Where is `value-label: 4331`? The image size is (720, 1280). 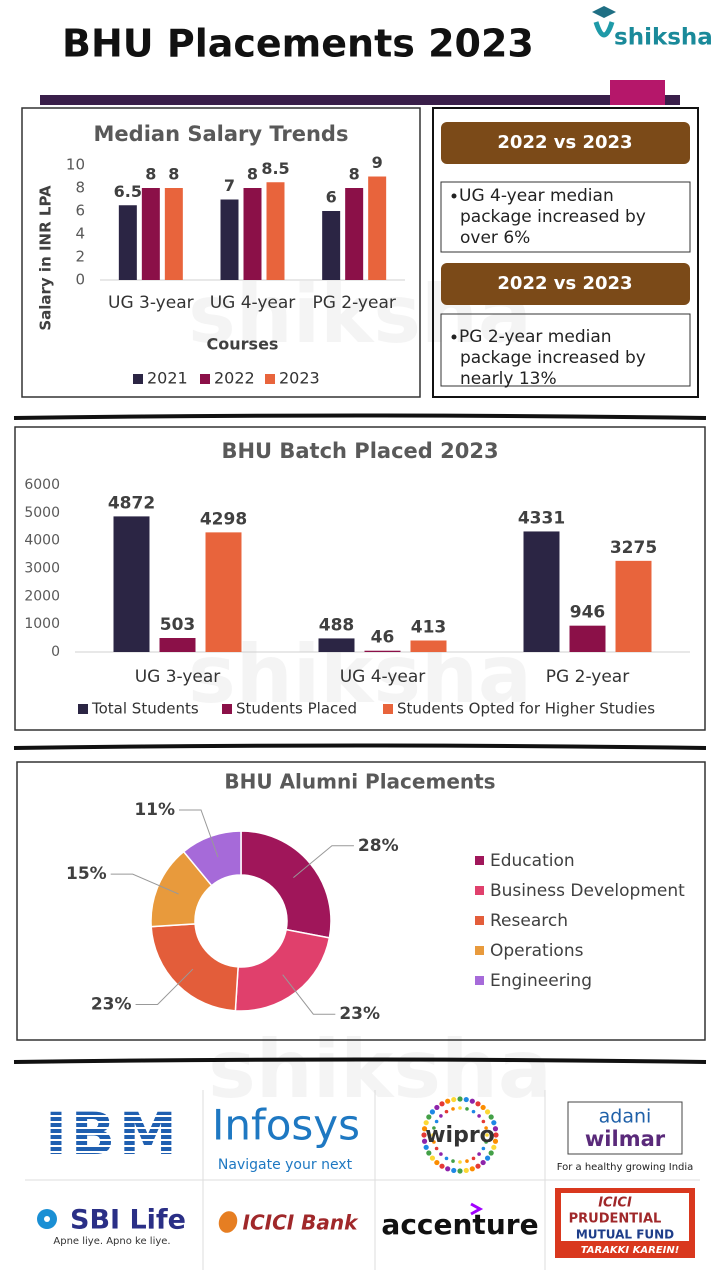 value-label: 4331 is located at coordinates (541, 518).